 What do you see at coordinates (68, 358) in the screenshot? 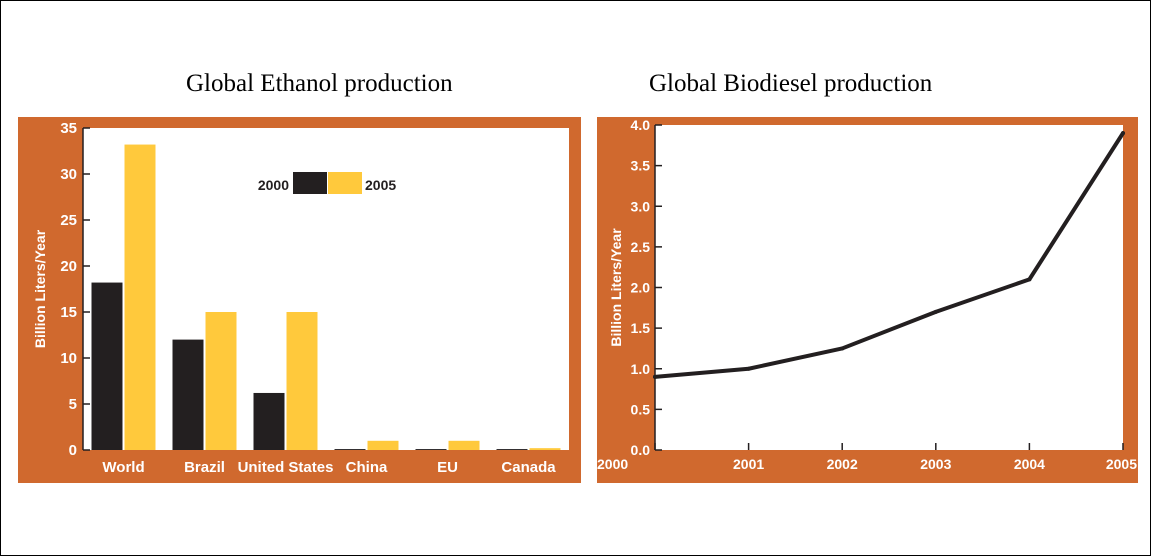
I see `y-tick-label: 10` at bounding box center [68, 358].